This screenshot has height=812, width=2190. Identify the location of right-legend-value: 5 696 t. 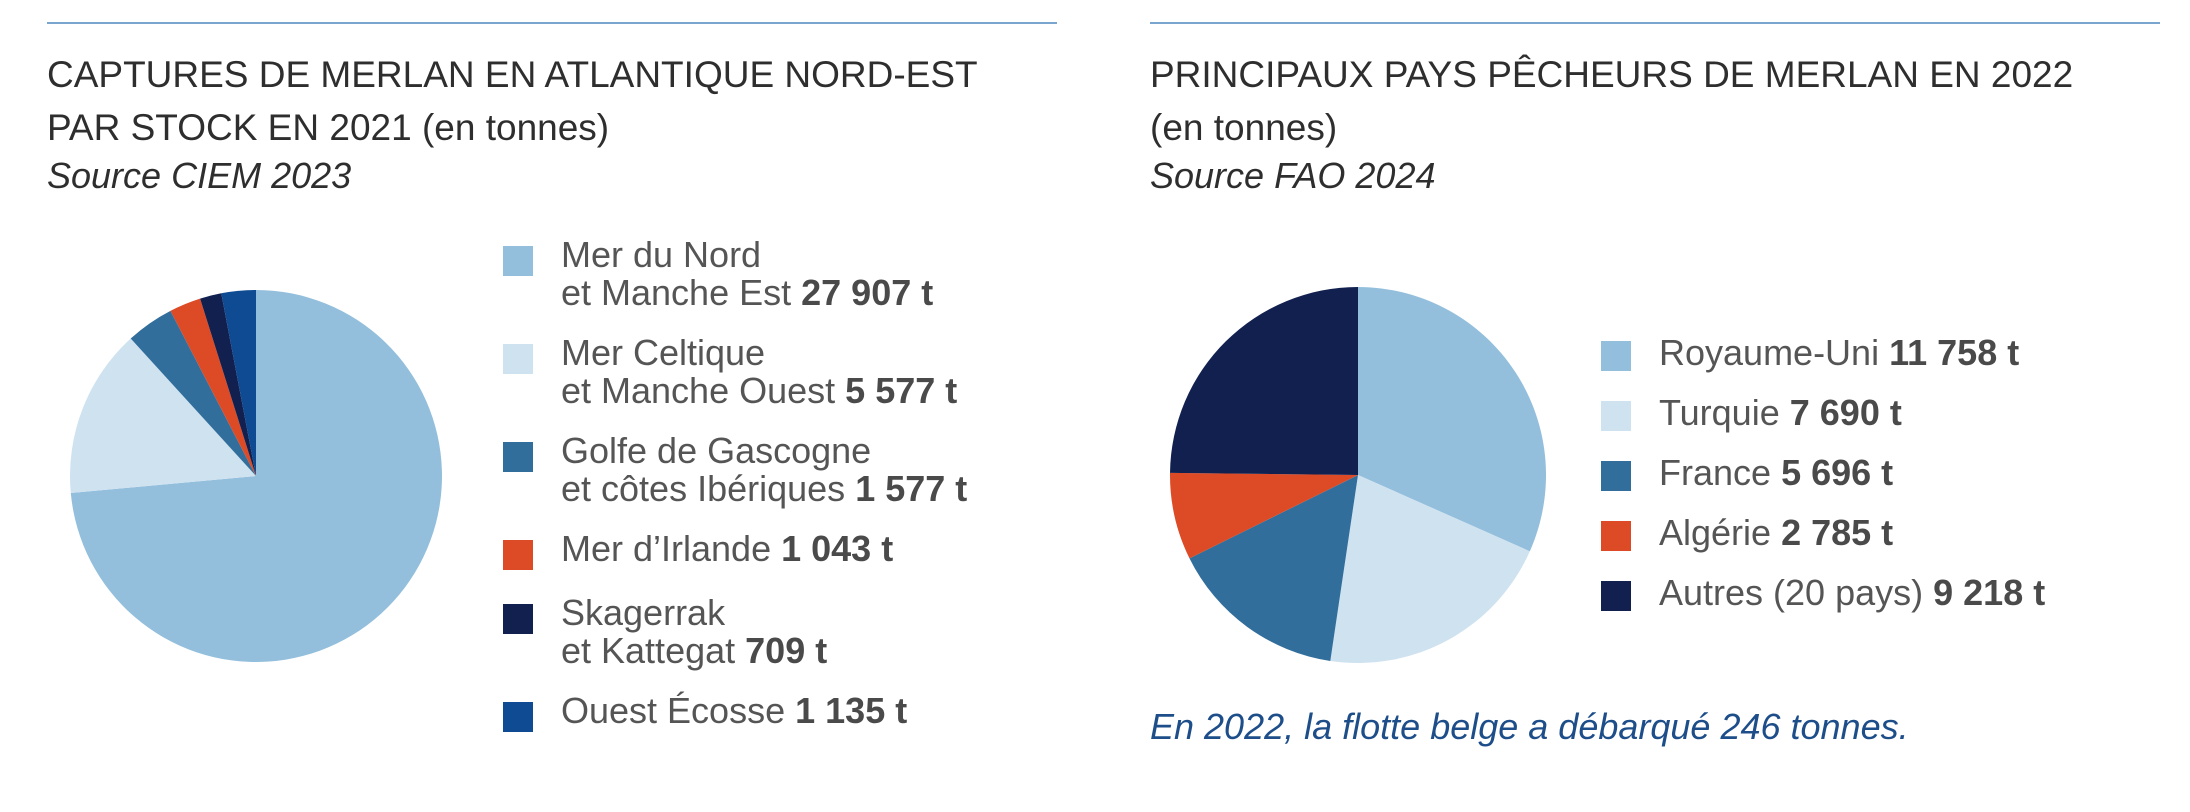
(1837, 472).